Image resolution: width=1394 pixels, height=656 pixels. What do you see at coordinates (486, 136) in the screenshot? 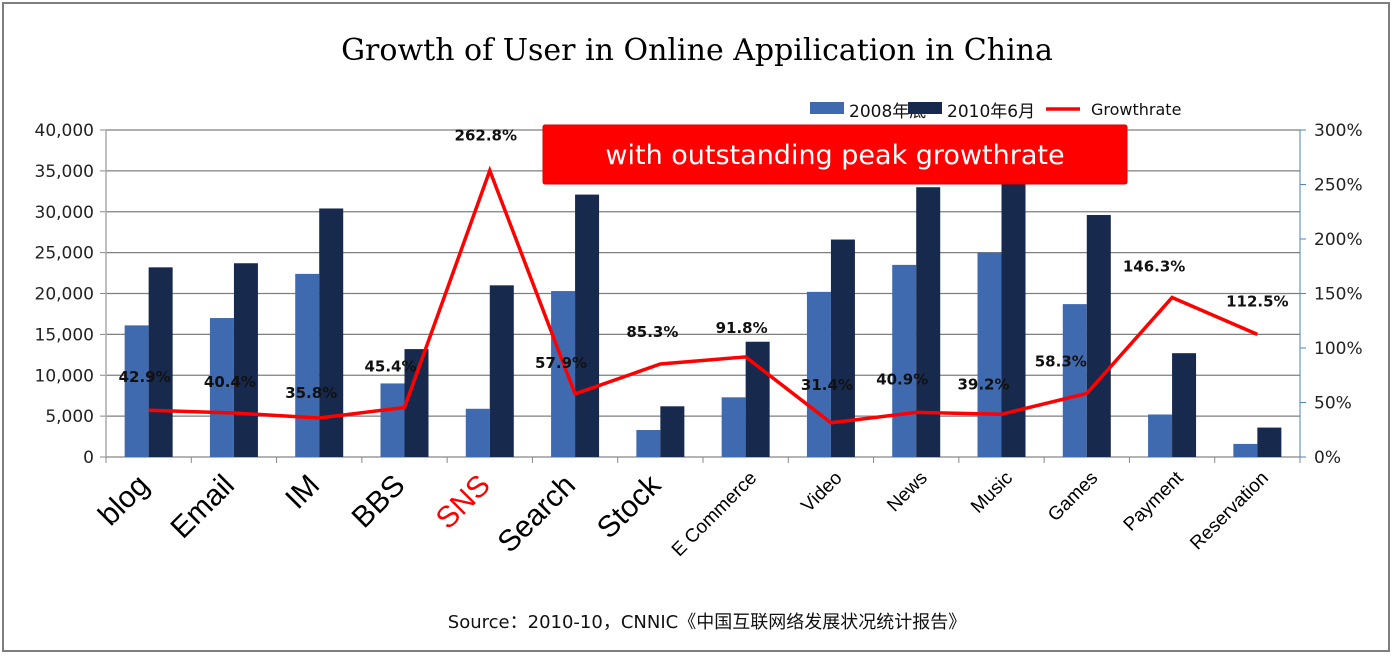
I see `growthrate-data-label: 262.8%` at bounding box center [486, 136].